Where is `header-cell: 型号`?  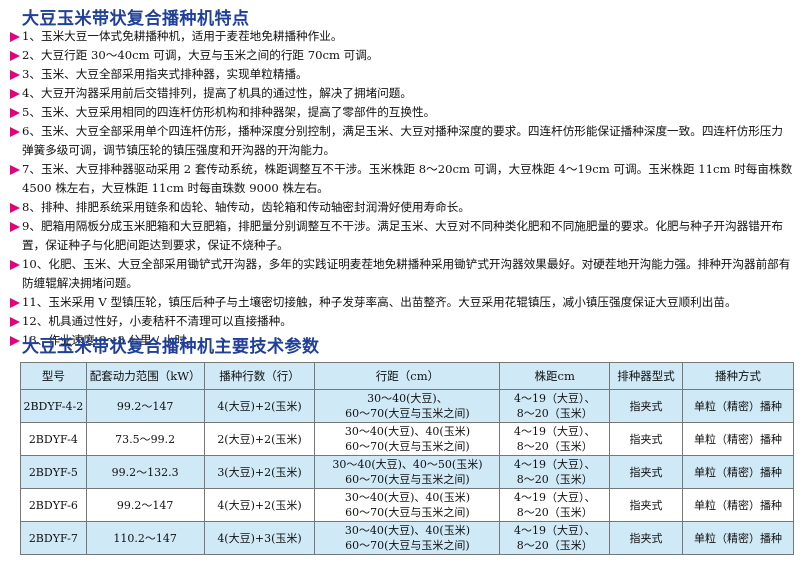 header-cell: 型号 is located at coordinates (53, 376).